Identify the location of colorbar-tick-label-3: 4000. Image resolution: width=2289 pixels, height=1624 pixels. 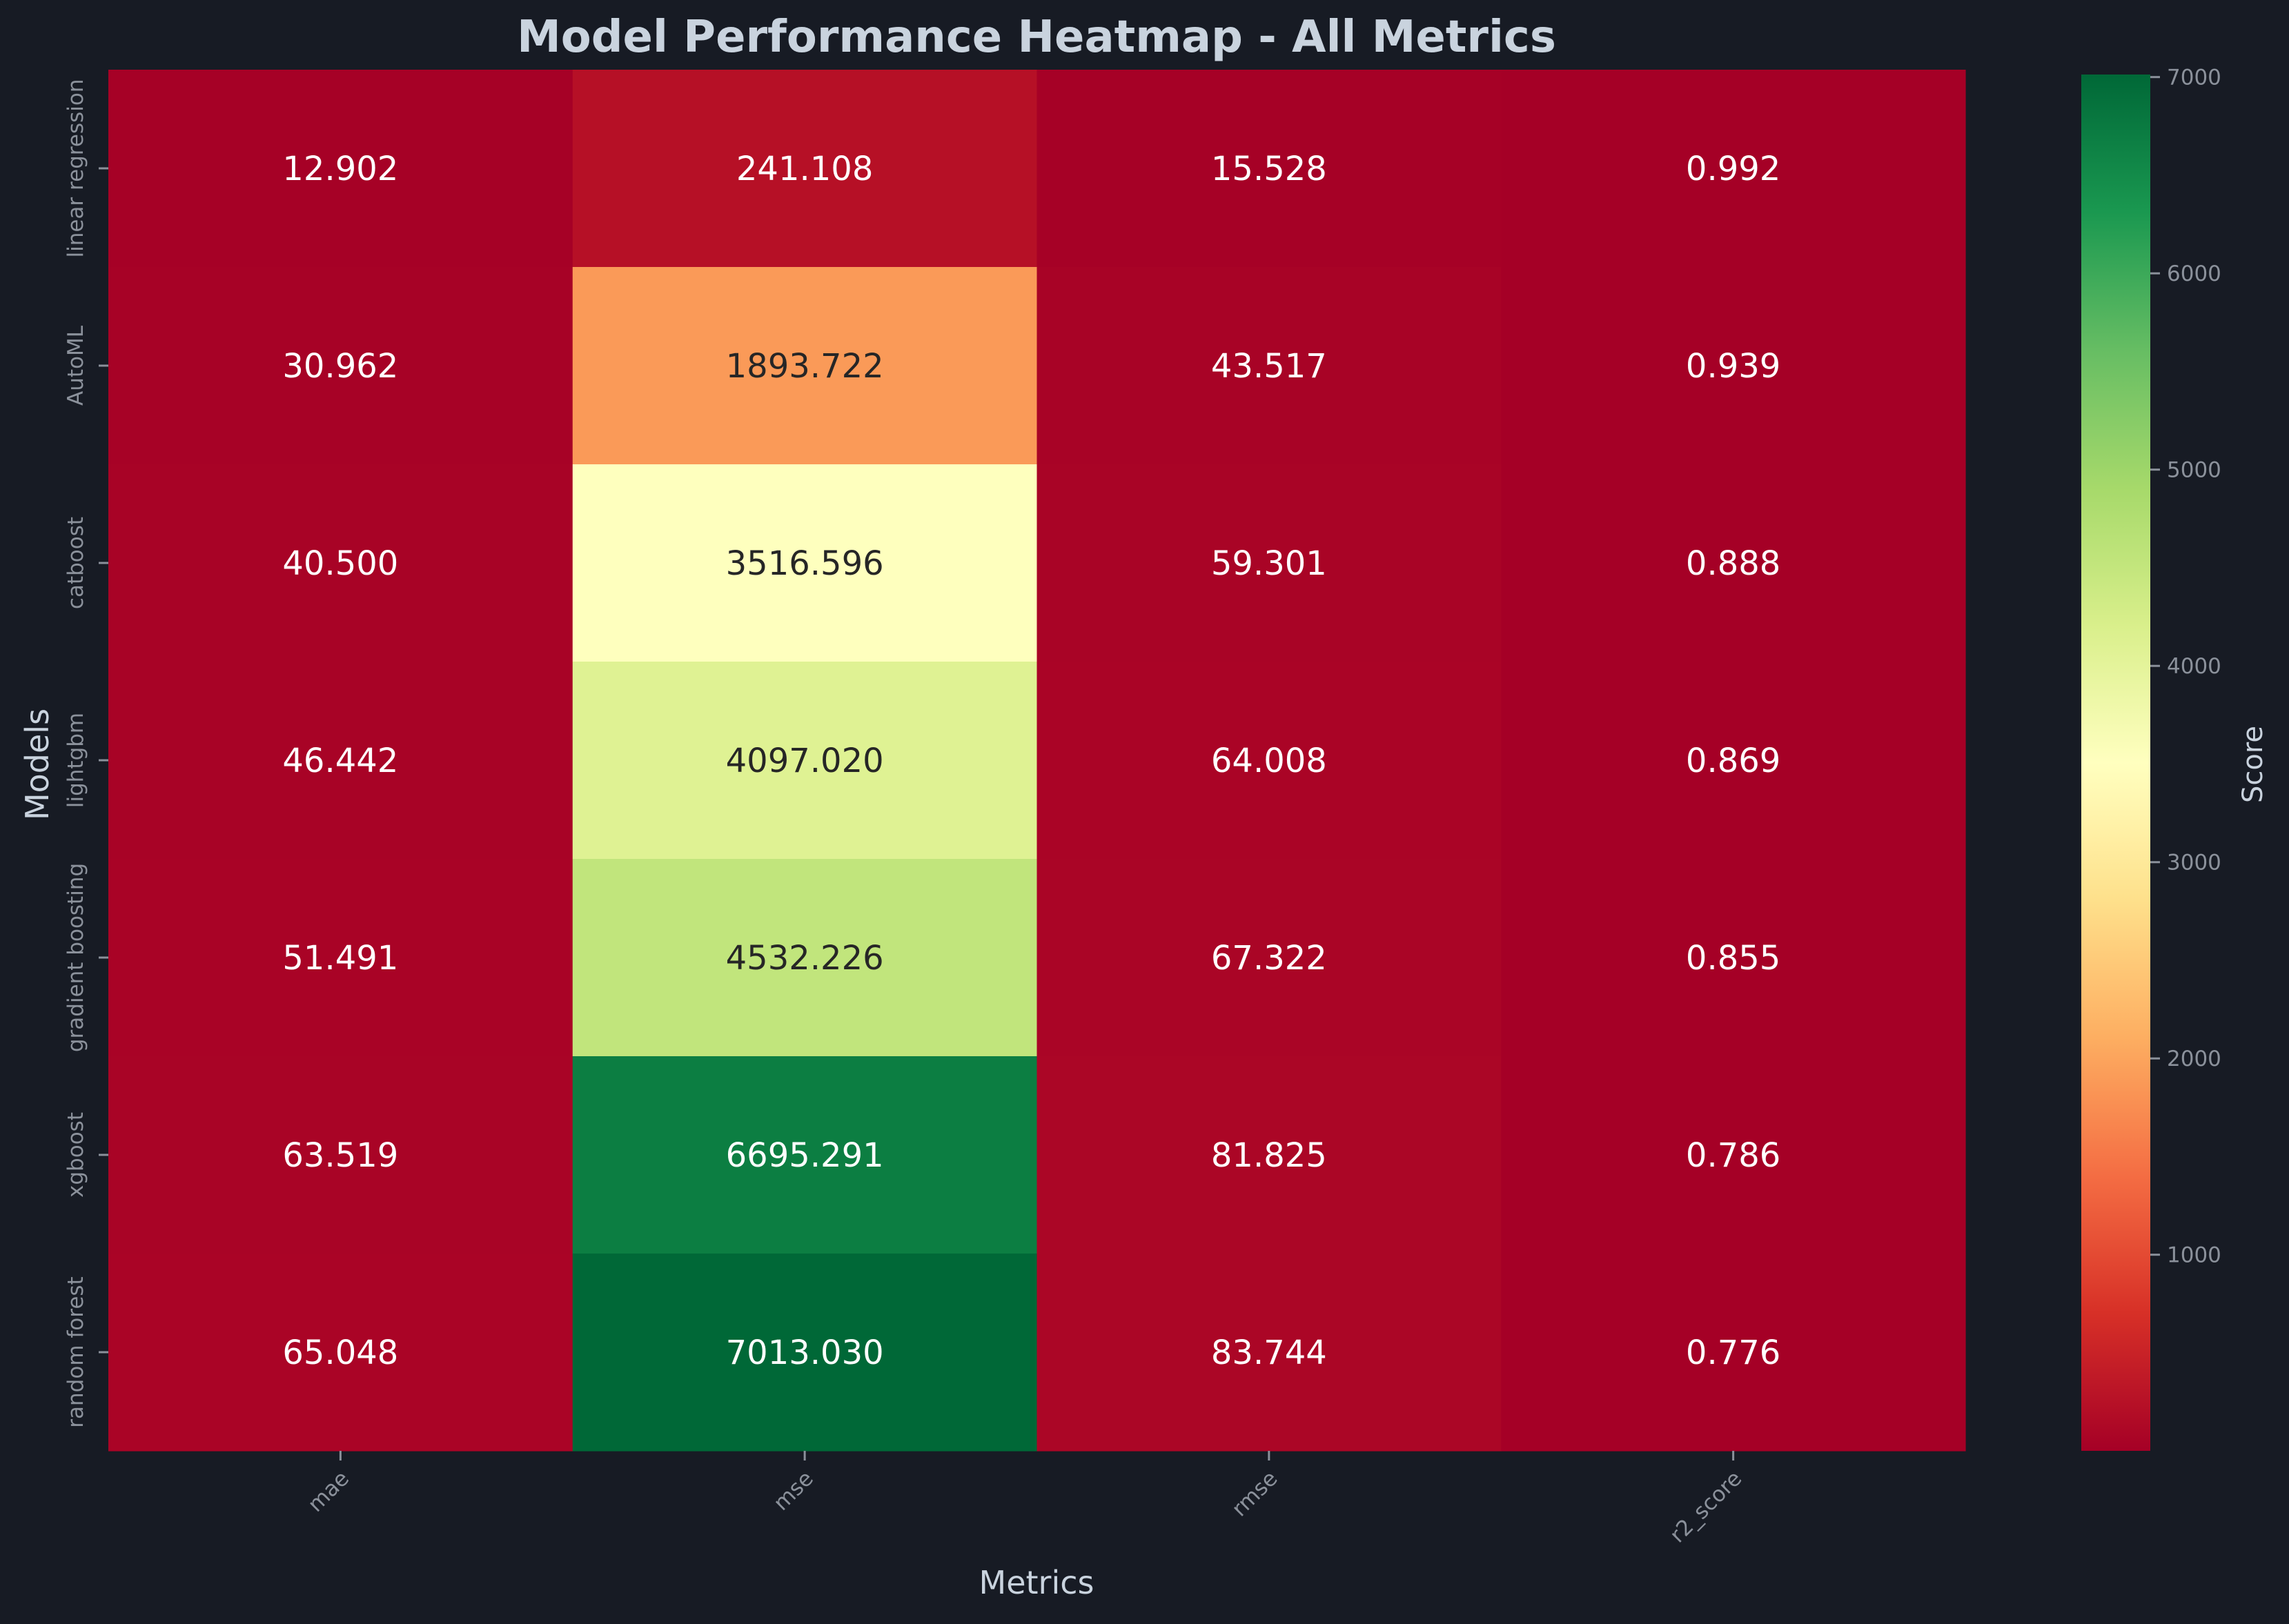
(2194, 666).